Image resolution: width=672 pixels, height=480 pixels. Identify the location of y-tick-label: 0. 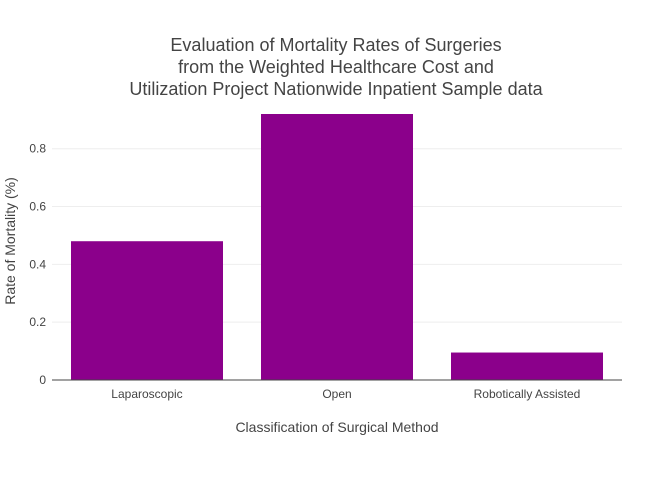
(42, 380).